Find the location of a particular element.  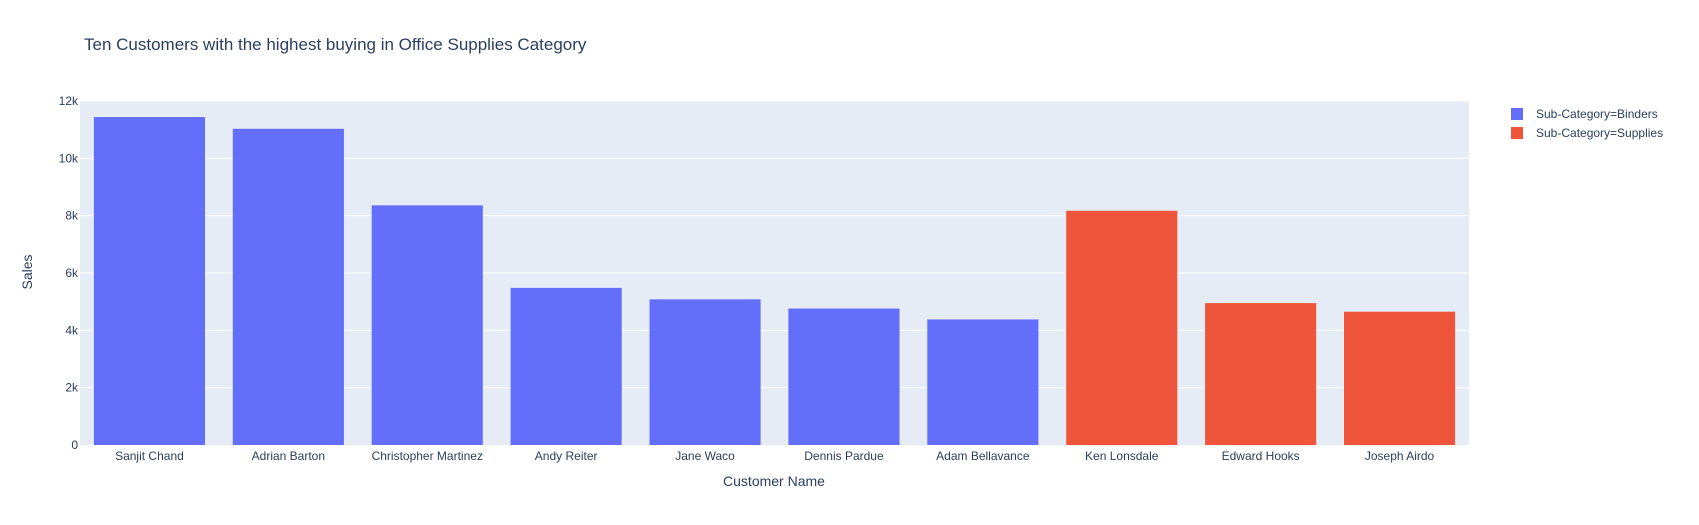

x-tick-label: Dennis Pardue is located at coordinates (844, 456).